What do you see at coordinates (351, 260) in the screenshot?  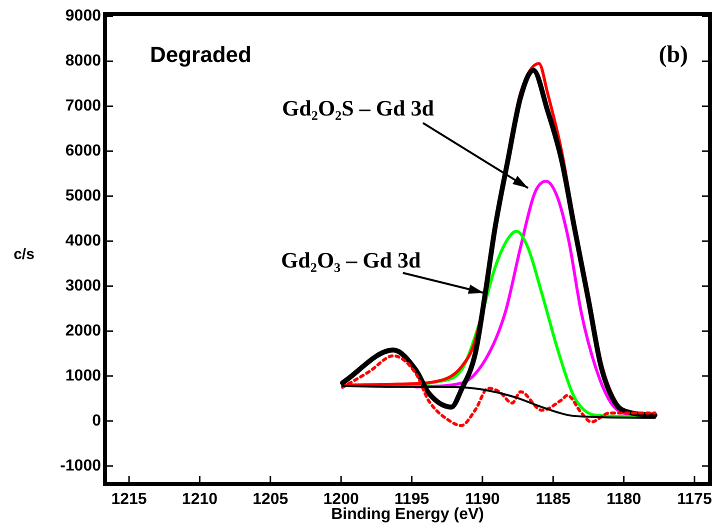 I see `annotation: Gd₂O₃ – Gd 3d` at bounding box center [351, 260].